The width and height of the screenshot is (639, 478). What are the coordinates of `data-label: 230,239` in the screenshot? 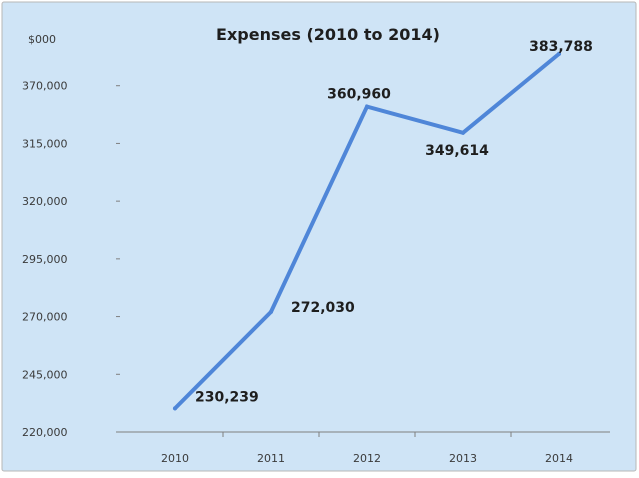 It's located at (227, 397).